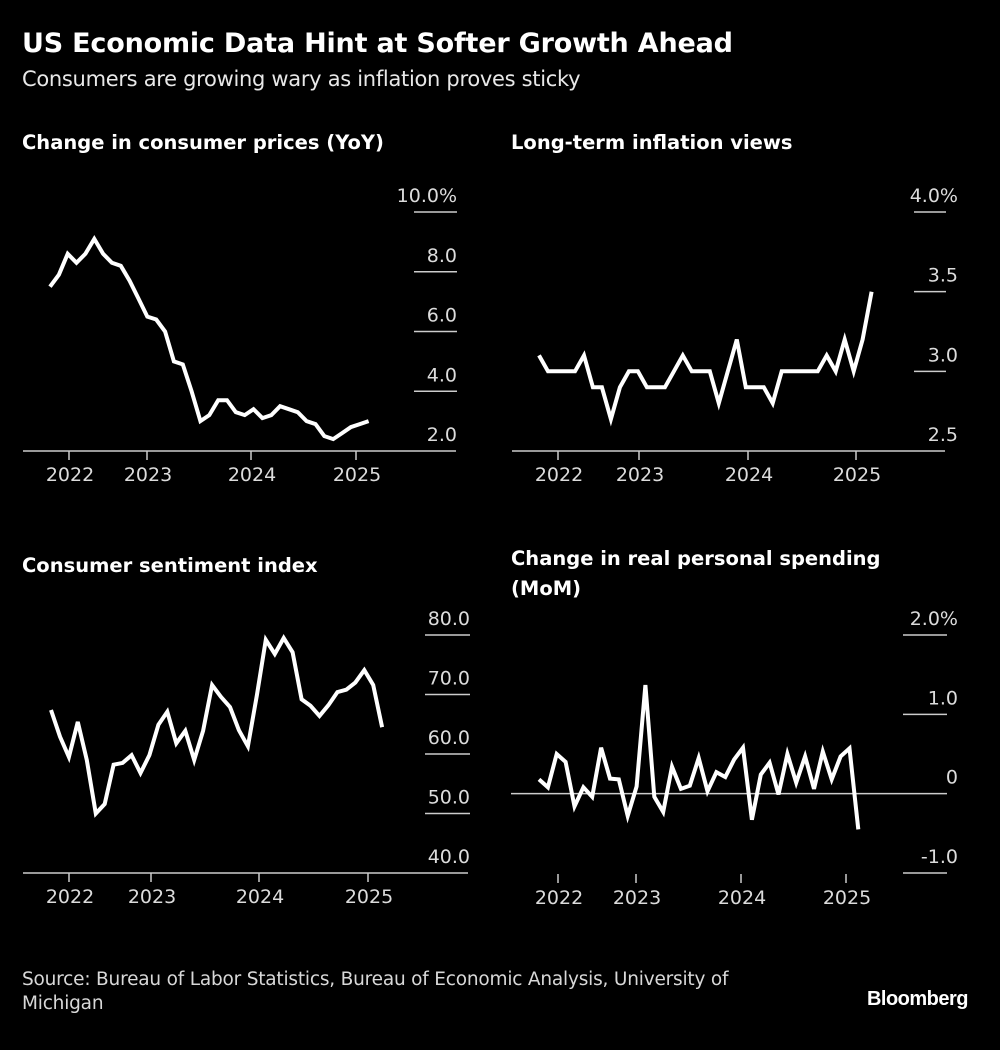 The width and height of the screenshot is (1000, 1050). Describe the element at coordinates (203, 142) in the screenshot. I see `chart-title-cpi: Change in consumer prices (YoY)` at that location.